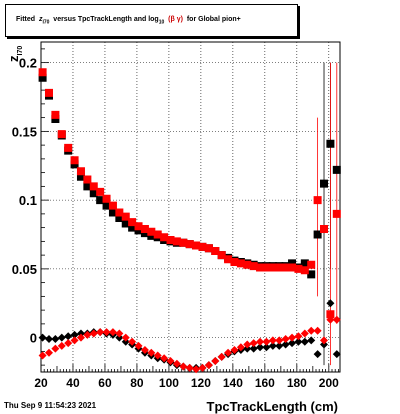 The height and width of the screenshot is (414, 400). What do you see at coordinates (15, 54) in the screenshot?
I see `y-axis-label: zI70` at bounding box center [15, 54].